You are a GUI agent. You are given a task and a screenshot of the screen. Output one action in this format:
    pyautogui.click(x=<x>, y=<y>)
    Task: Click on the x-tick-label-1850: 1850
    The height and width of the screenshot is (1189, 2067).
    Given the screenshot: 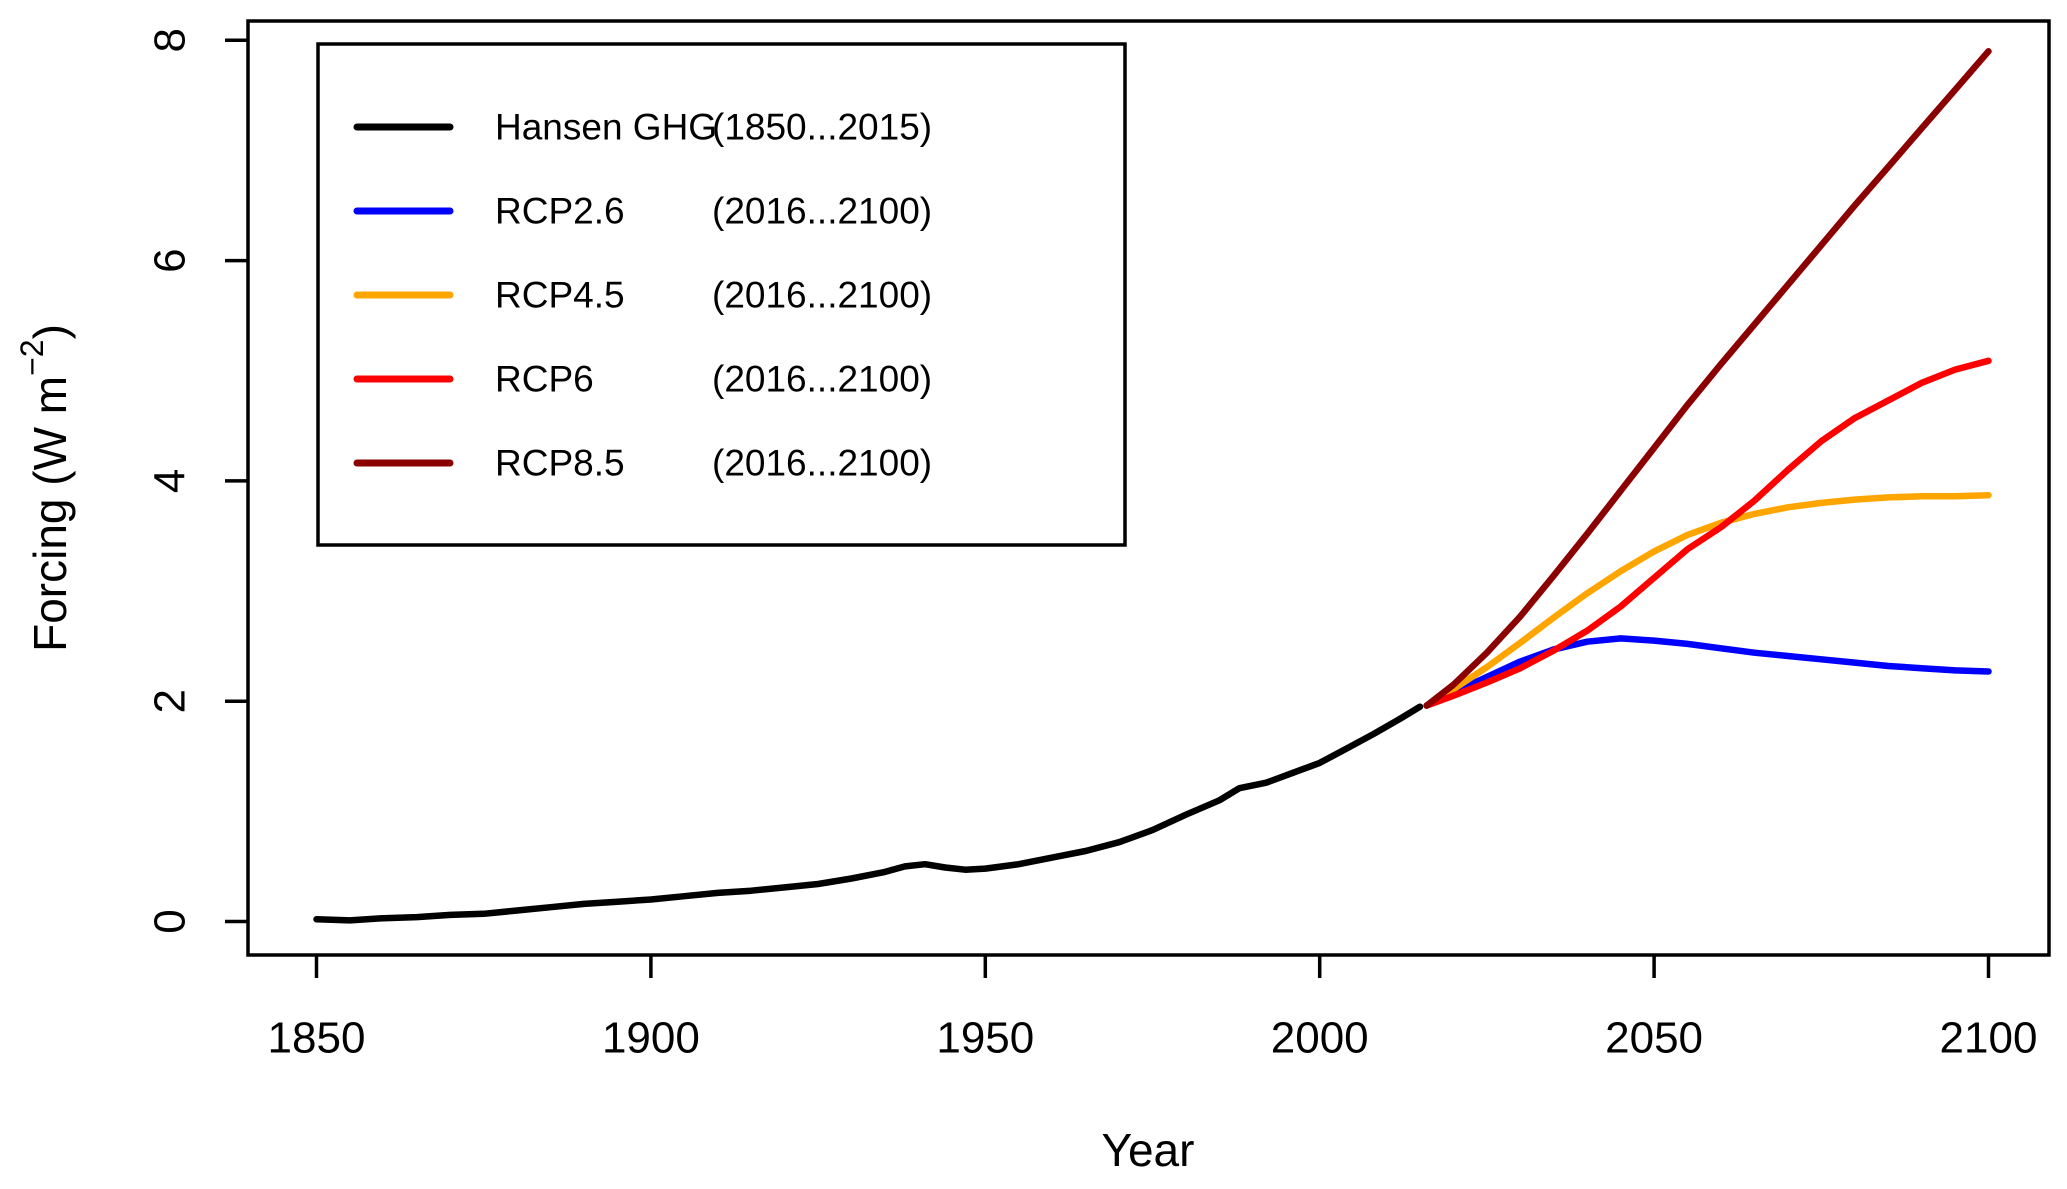 What is the action you would take?
    pyautogui.click(x=317, y=1038)
    